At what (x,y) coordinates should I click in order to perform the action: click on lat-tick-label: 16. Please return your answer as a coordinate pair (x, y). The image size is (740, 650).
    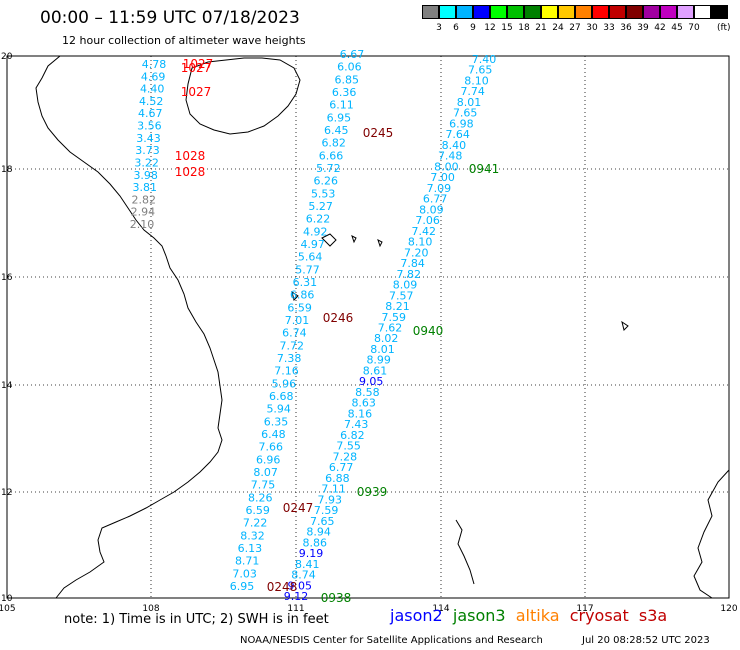
    Looking at the image, I should click on (7, 278).